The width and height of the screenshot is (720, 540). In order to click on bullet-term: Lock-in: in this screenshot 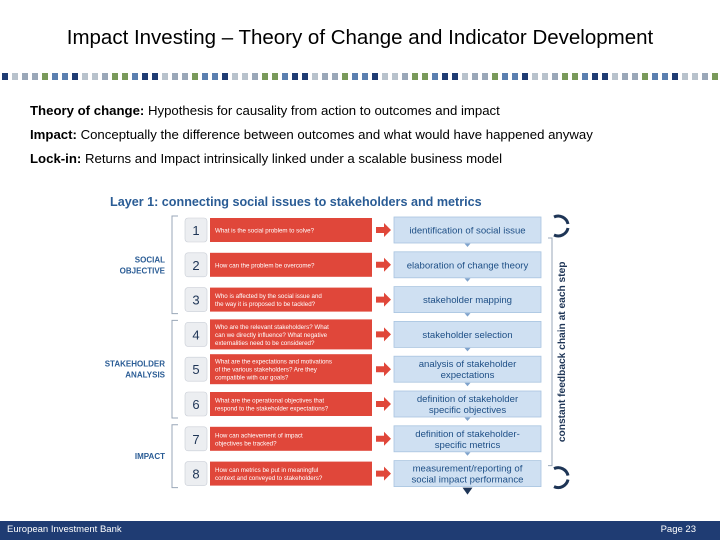, I will do `click(56, 158)`.